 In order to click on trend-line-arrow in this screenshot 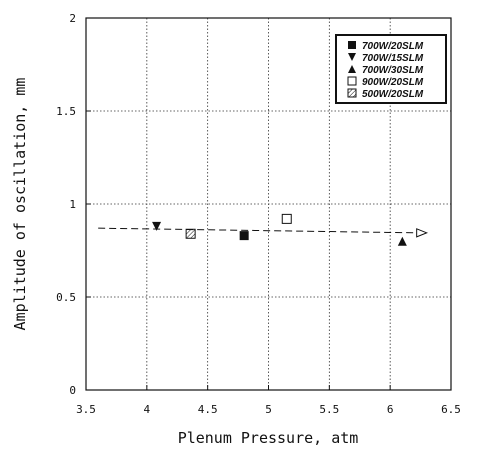, I will do `click(422, 233)`.